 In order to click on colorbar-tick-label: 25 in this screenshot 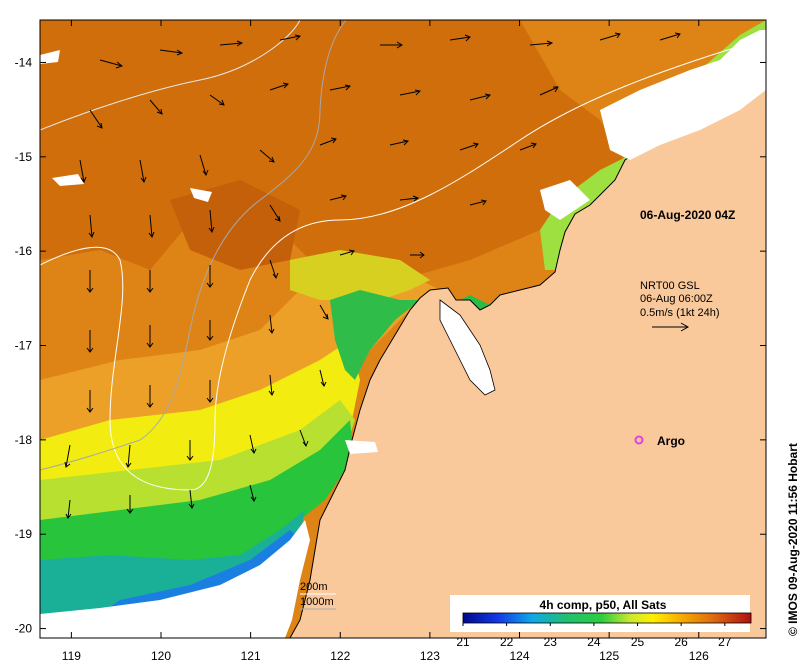, I will do `click(638, 642)`.